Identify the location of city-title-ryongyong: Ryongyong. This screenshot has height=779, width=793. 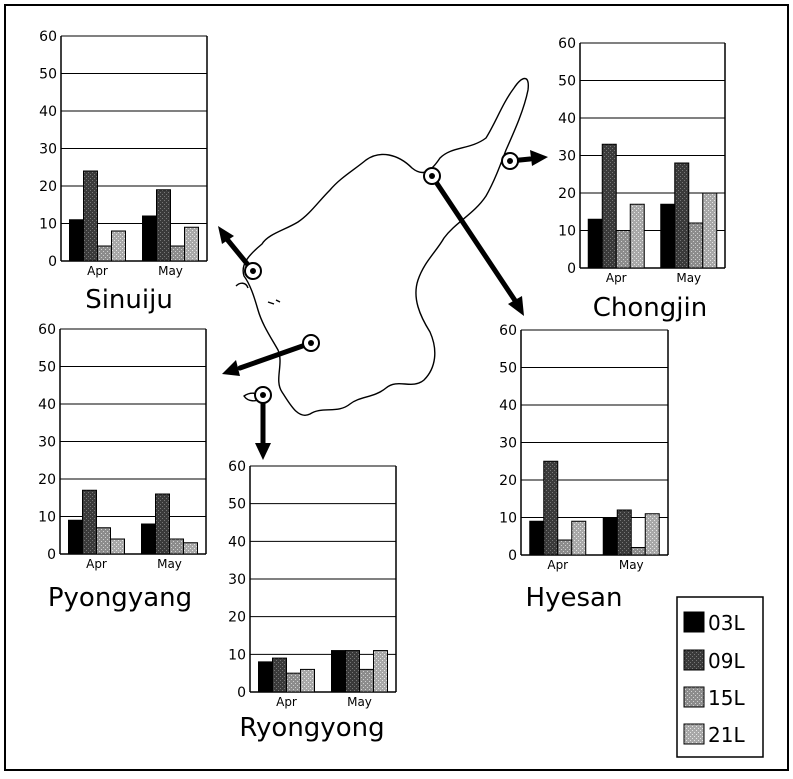
(311, 728).